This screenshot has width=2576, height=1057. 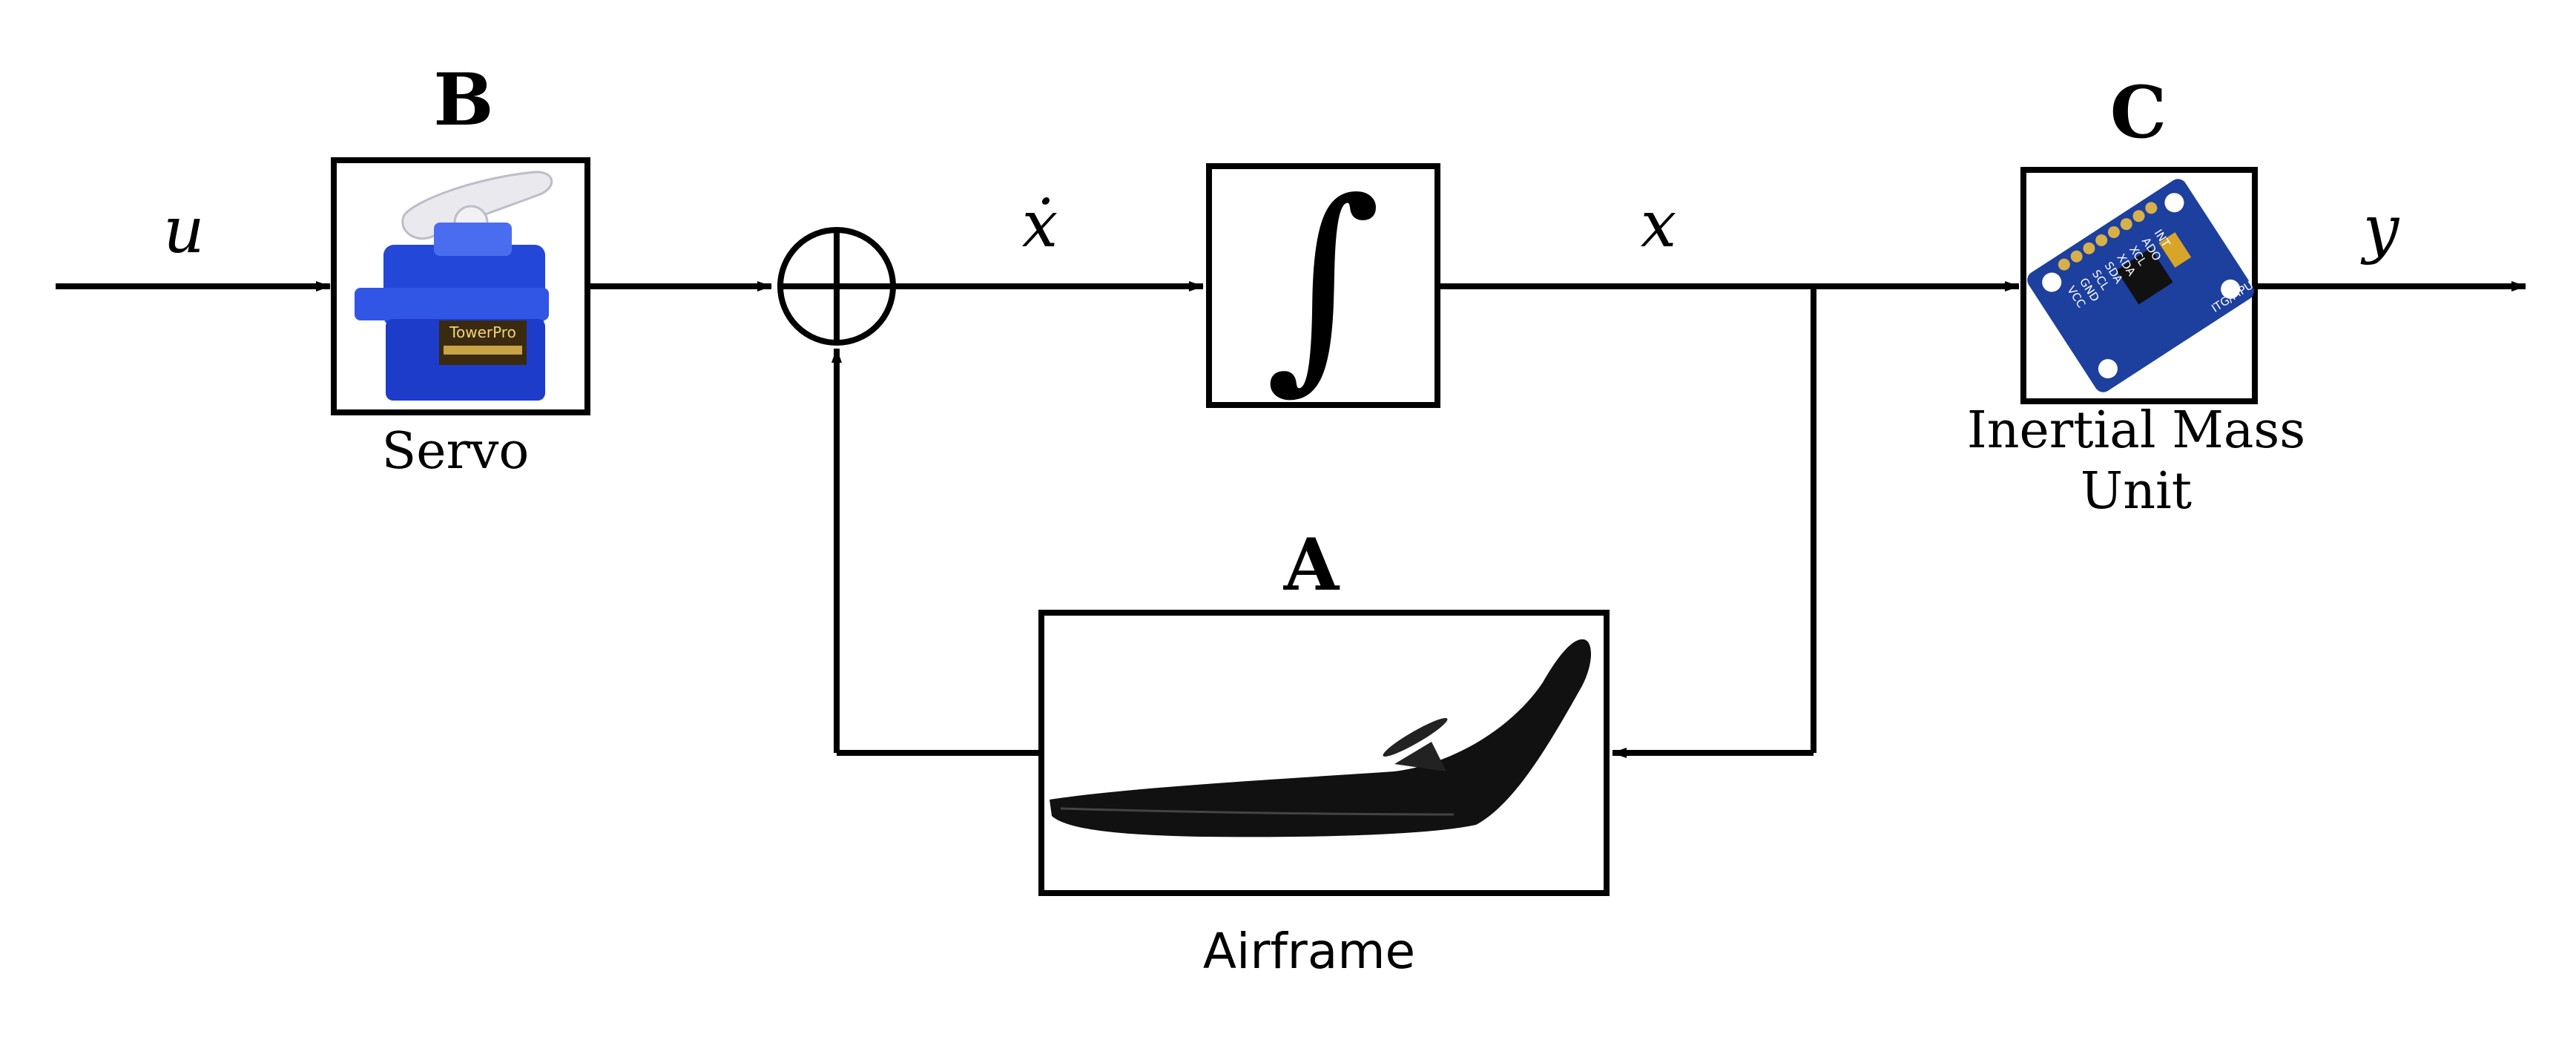 I want to click on integrator-block, so click(x=1323, y=285).